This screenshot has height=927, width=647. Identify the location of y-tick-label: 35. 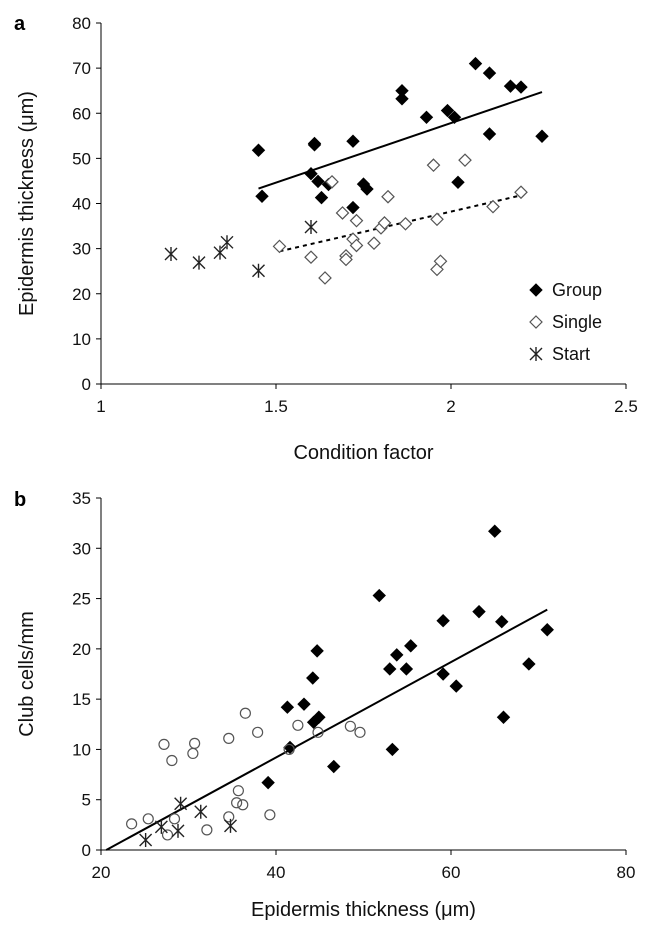
(81, 498).